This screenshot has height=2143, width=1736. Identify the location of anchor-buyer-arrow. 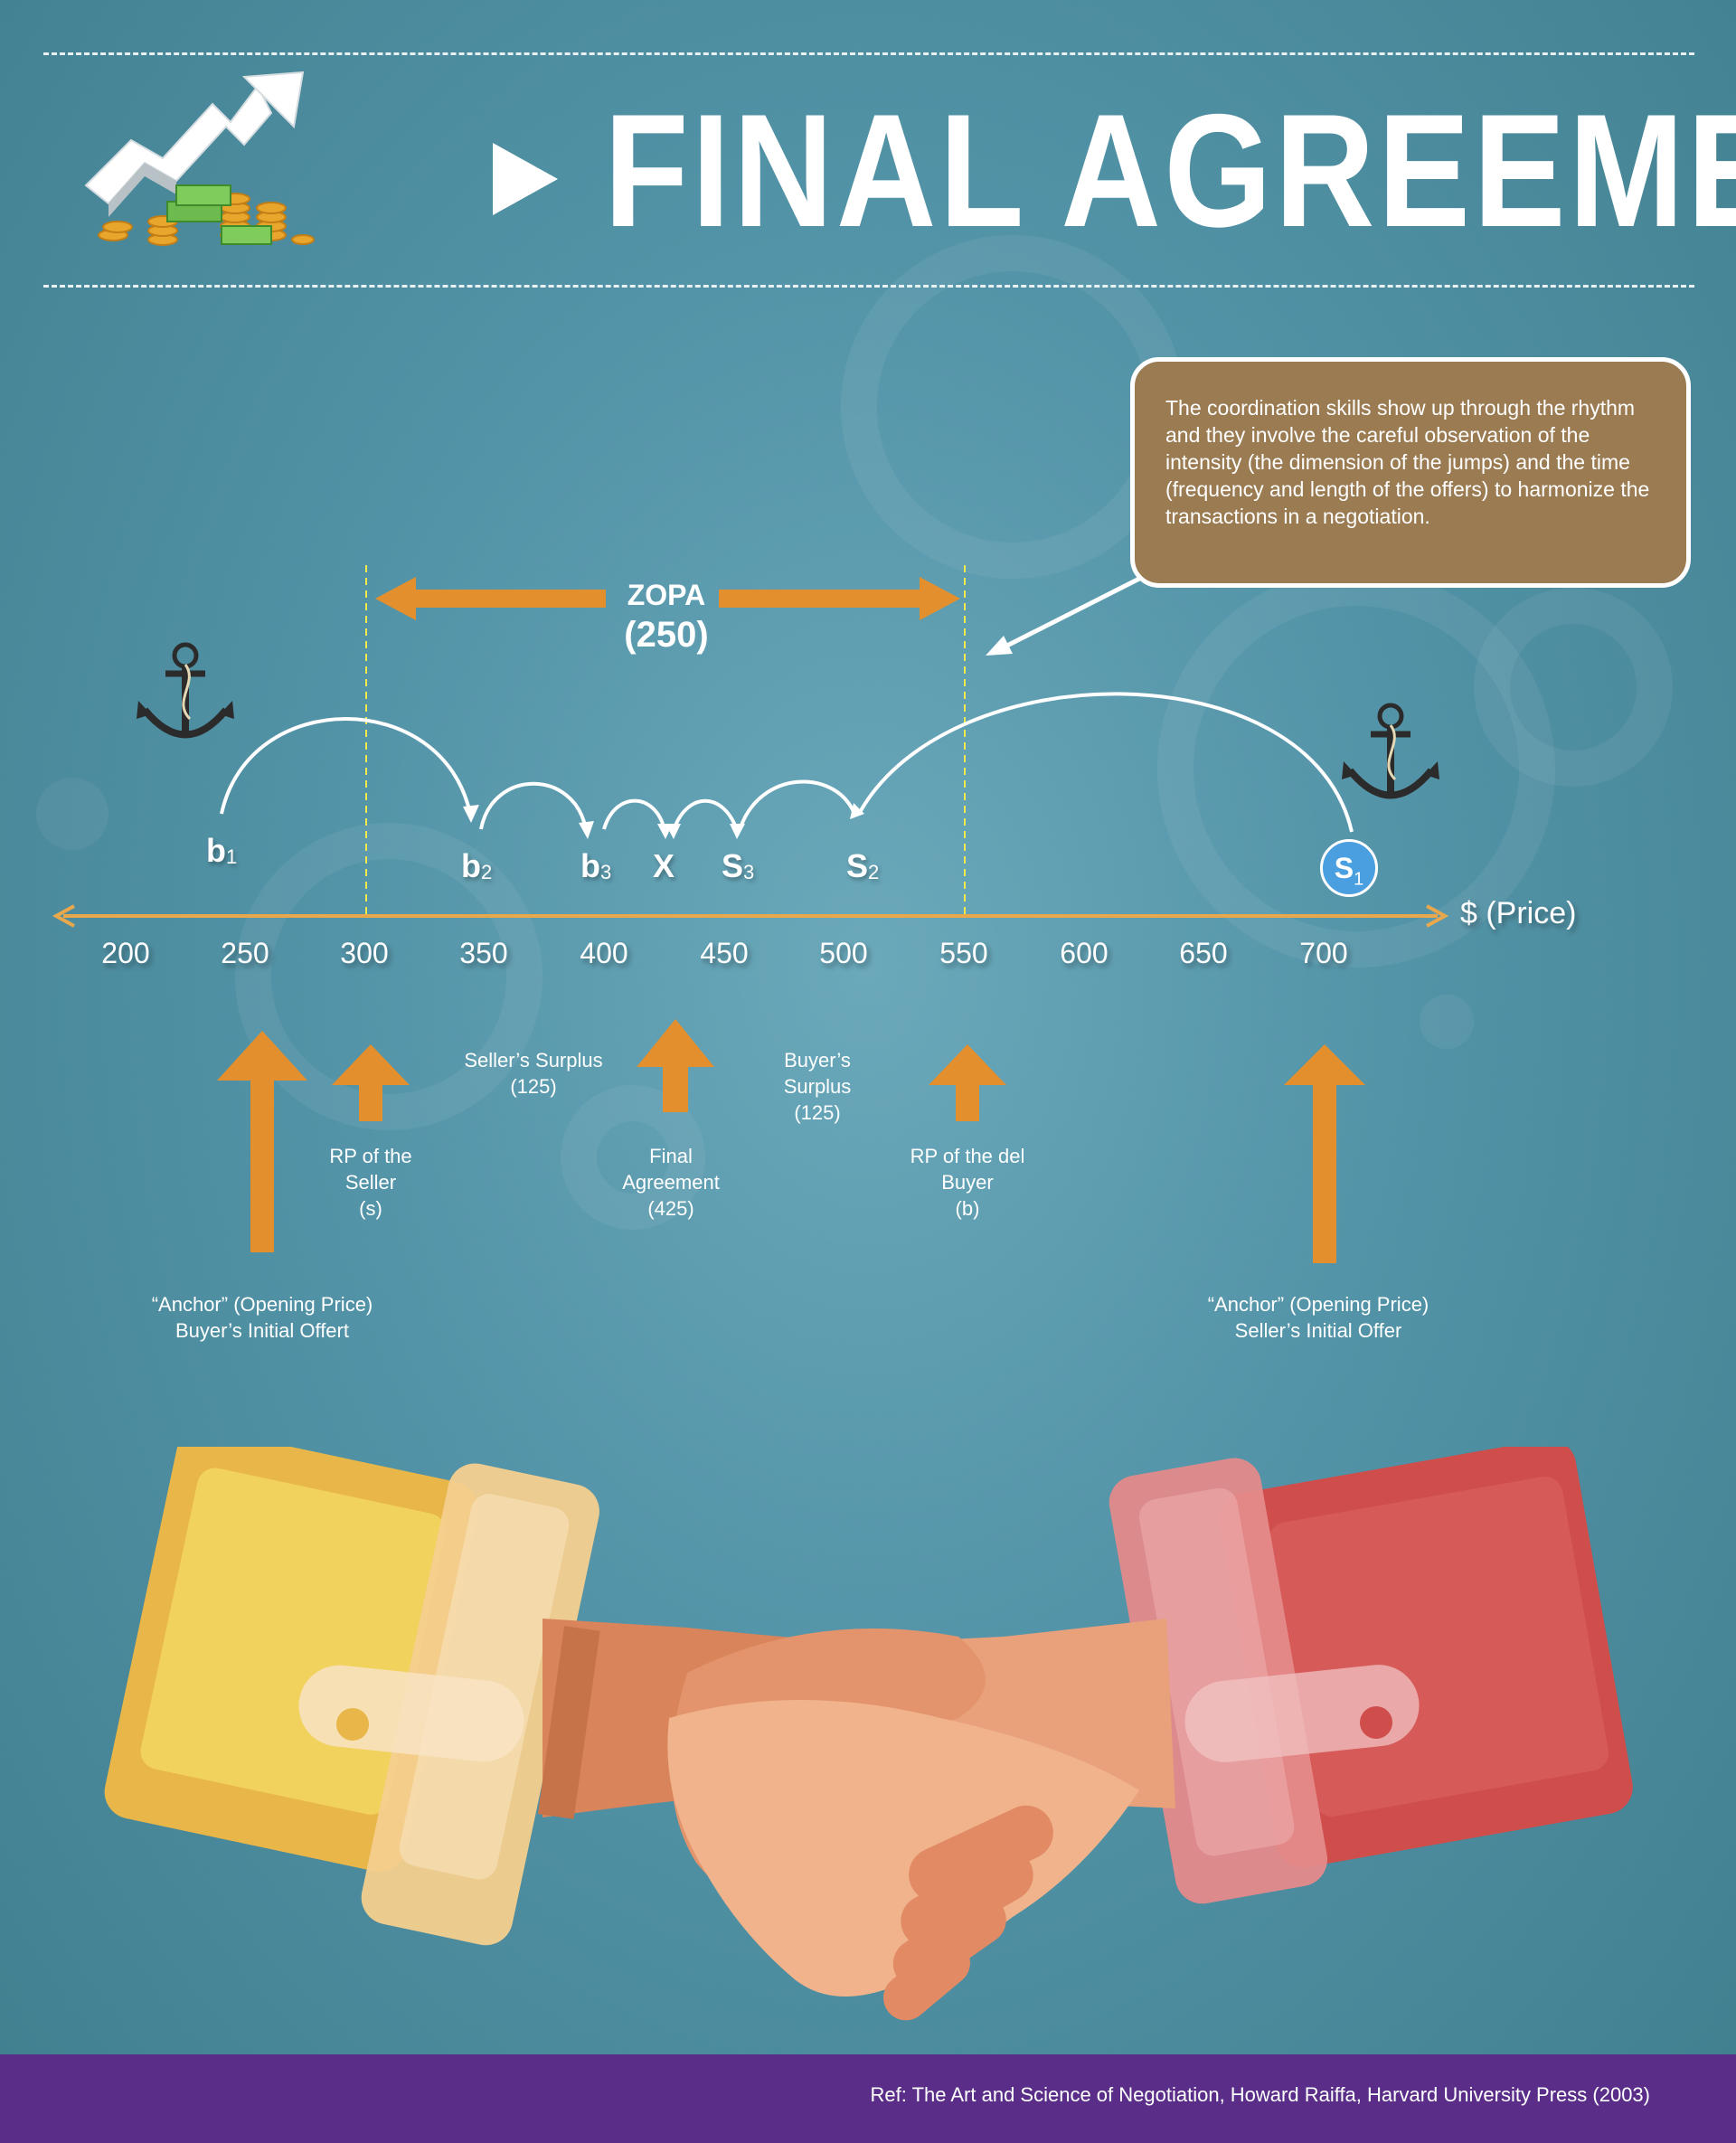
(262, 1141).